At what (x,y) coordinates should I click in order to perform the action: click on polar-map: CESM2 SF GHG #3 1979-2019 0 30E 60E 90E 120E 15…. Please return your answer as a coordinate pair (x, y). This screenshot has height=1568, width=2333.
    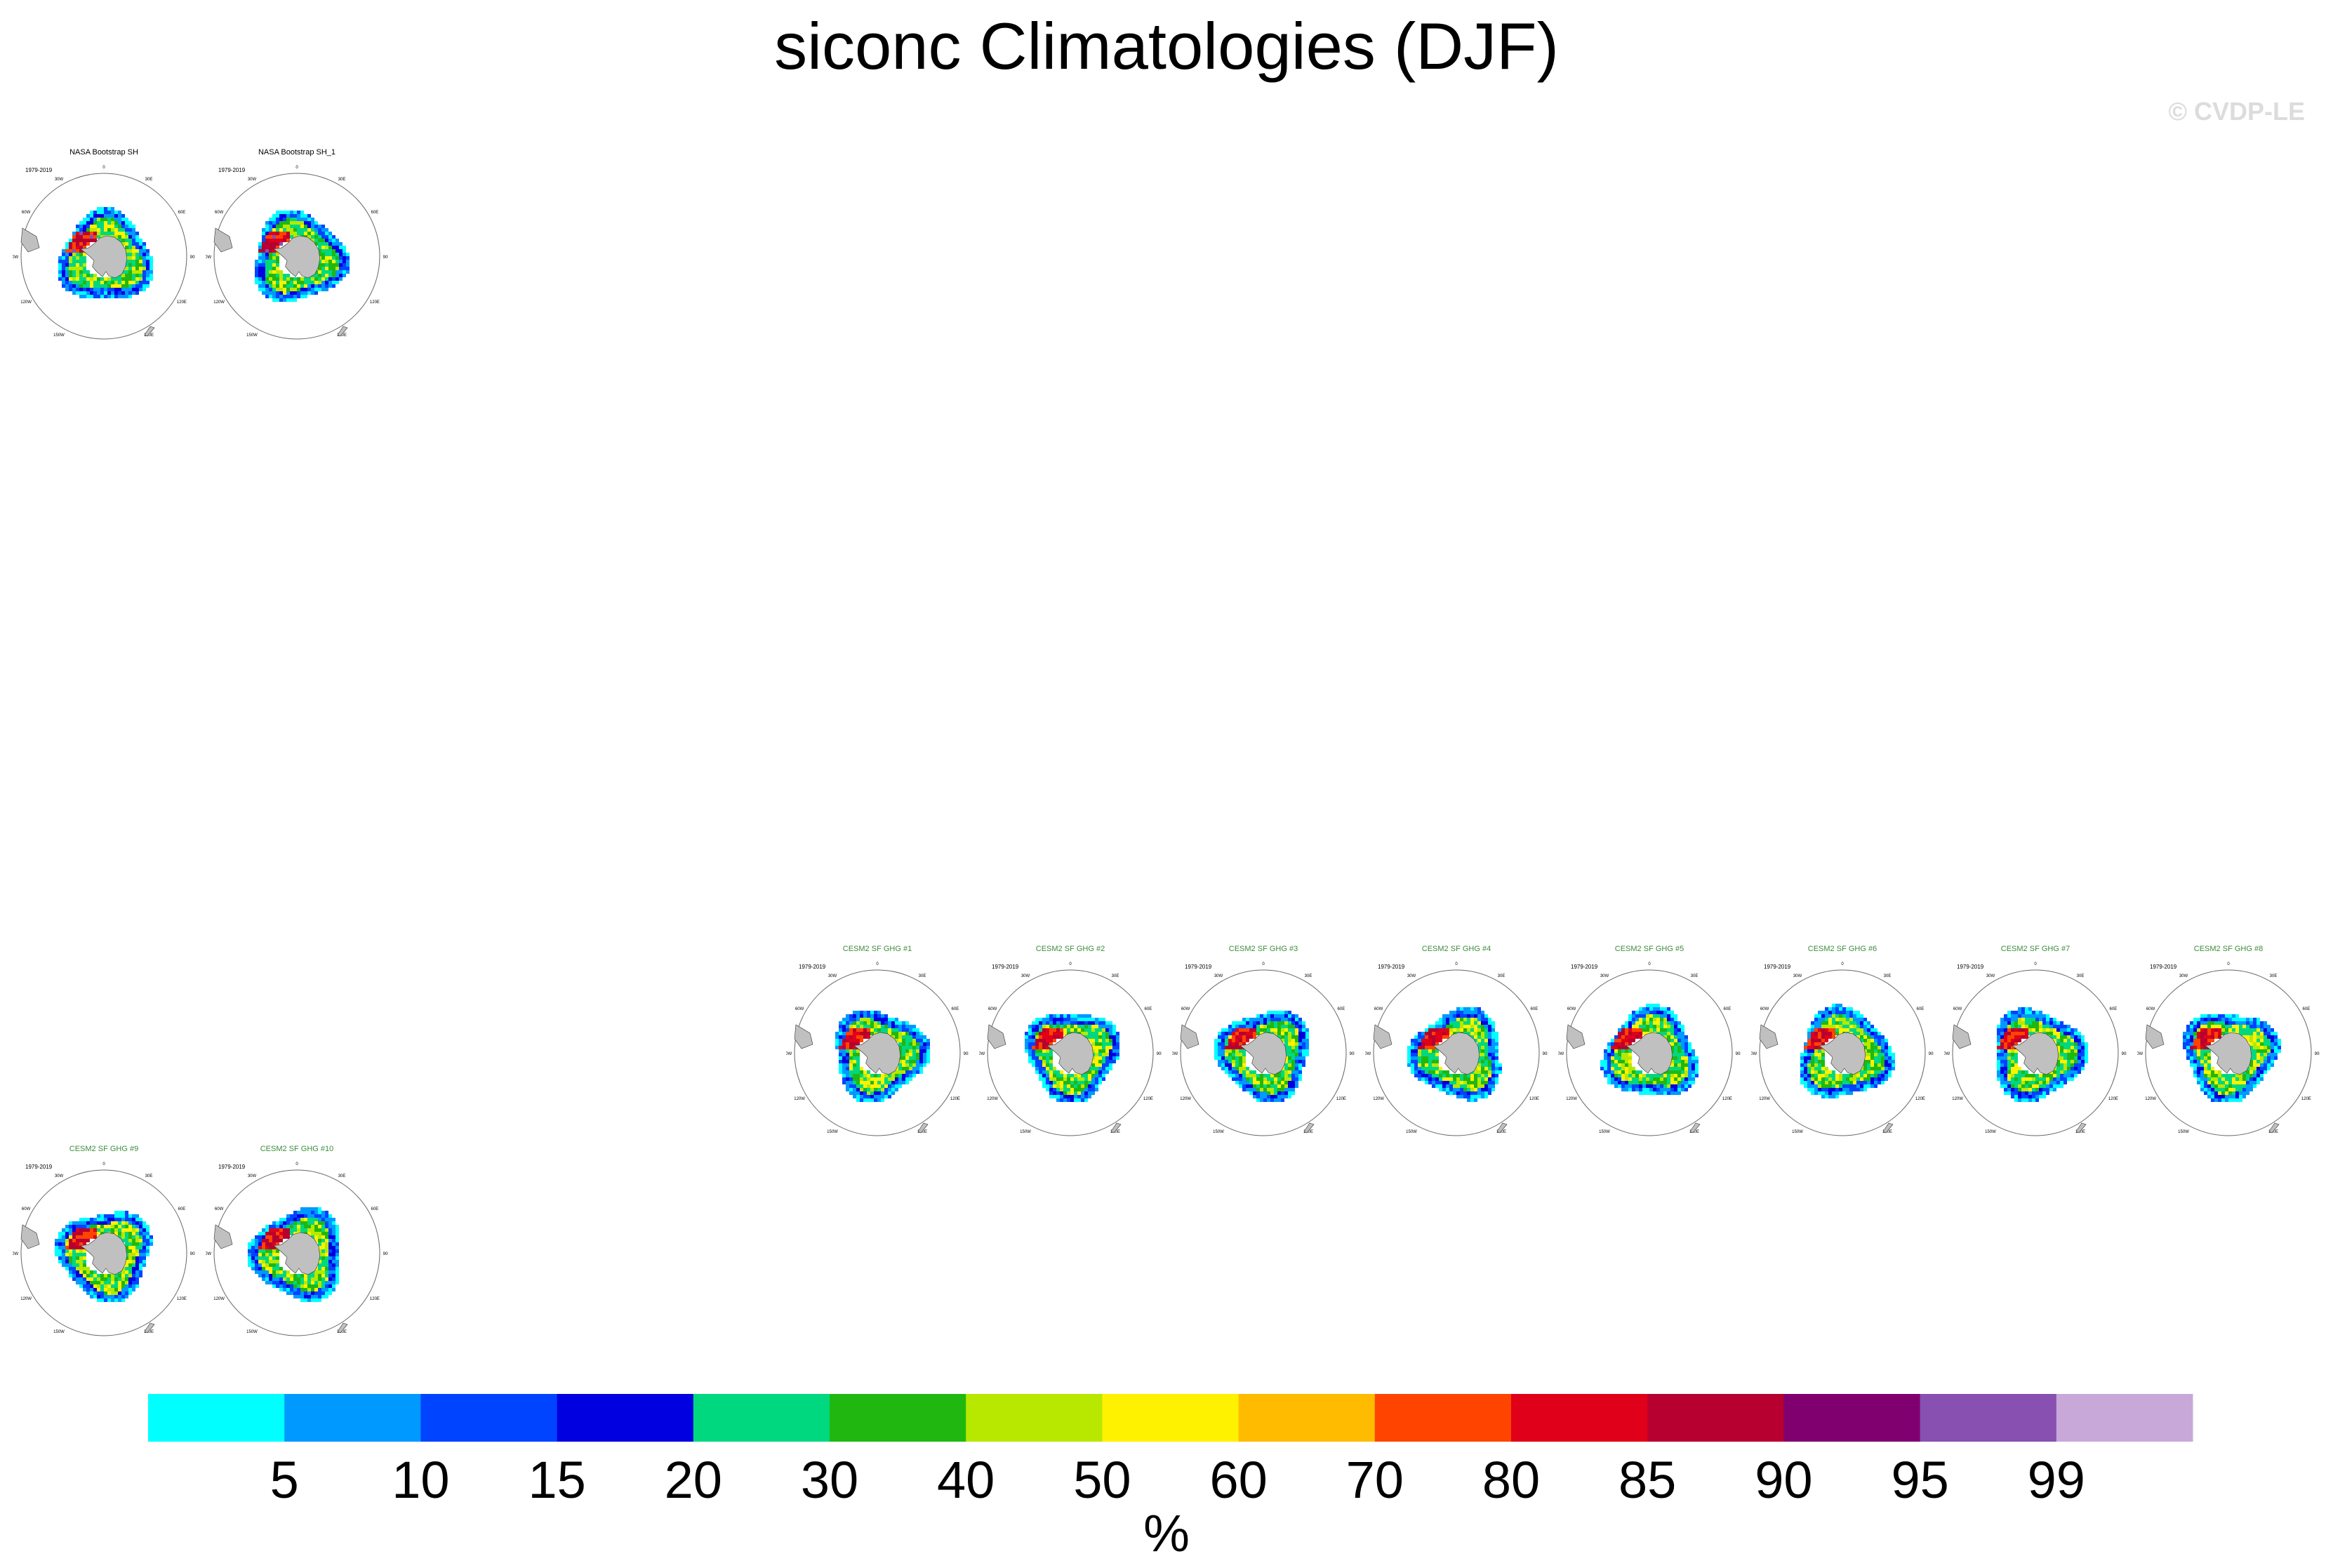
    Looking at the image, I should click on (1263, 1040).